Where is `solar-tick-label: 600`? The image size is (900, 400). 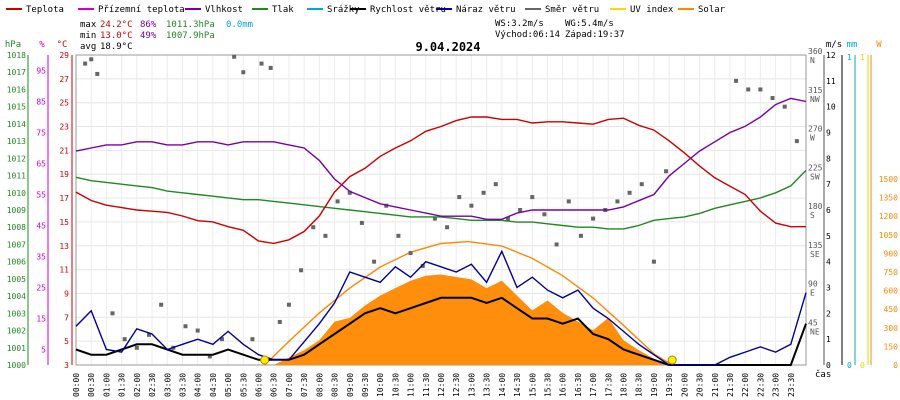 solar-tick-label: 600 is located at coordinates (891, 291).